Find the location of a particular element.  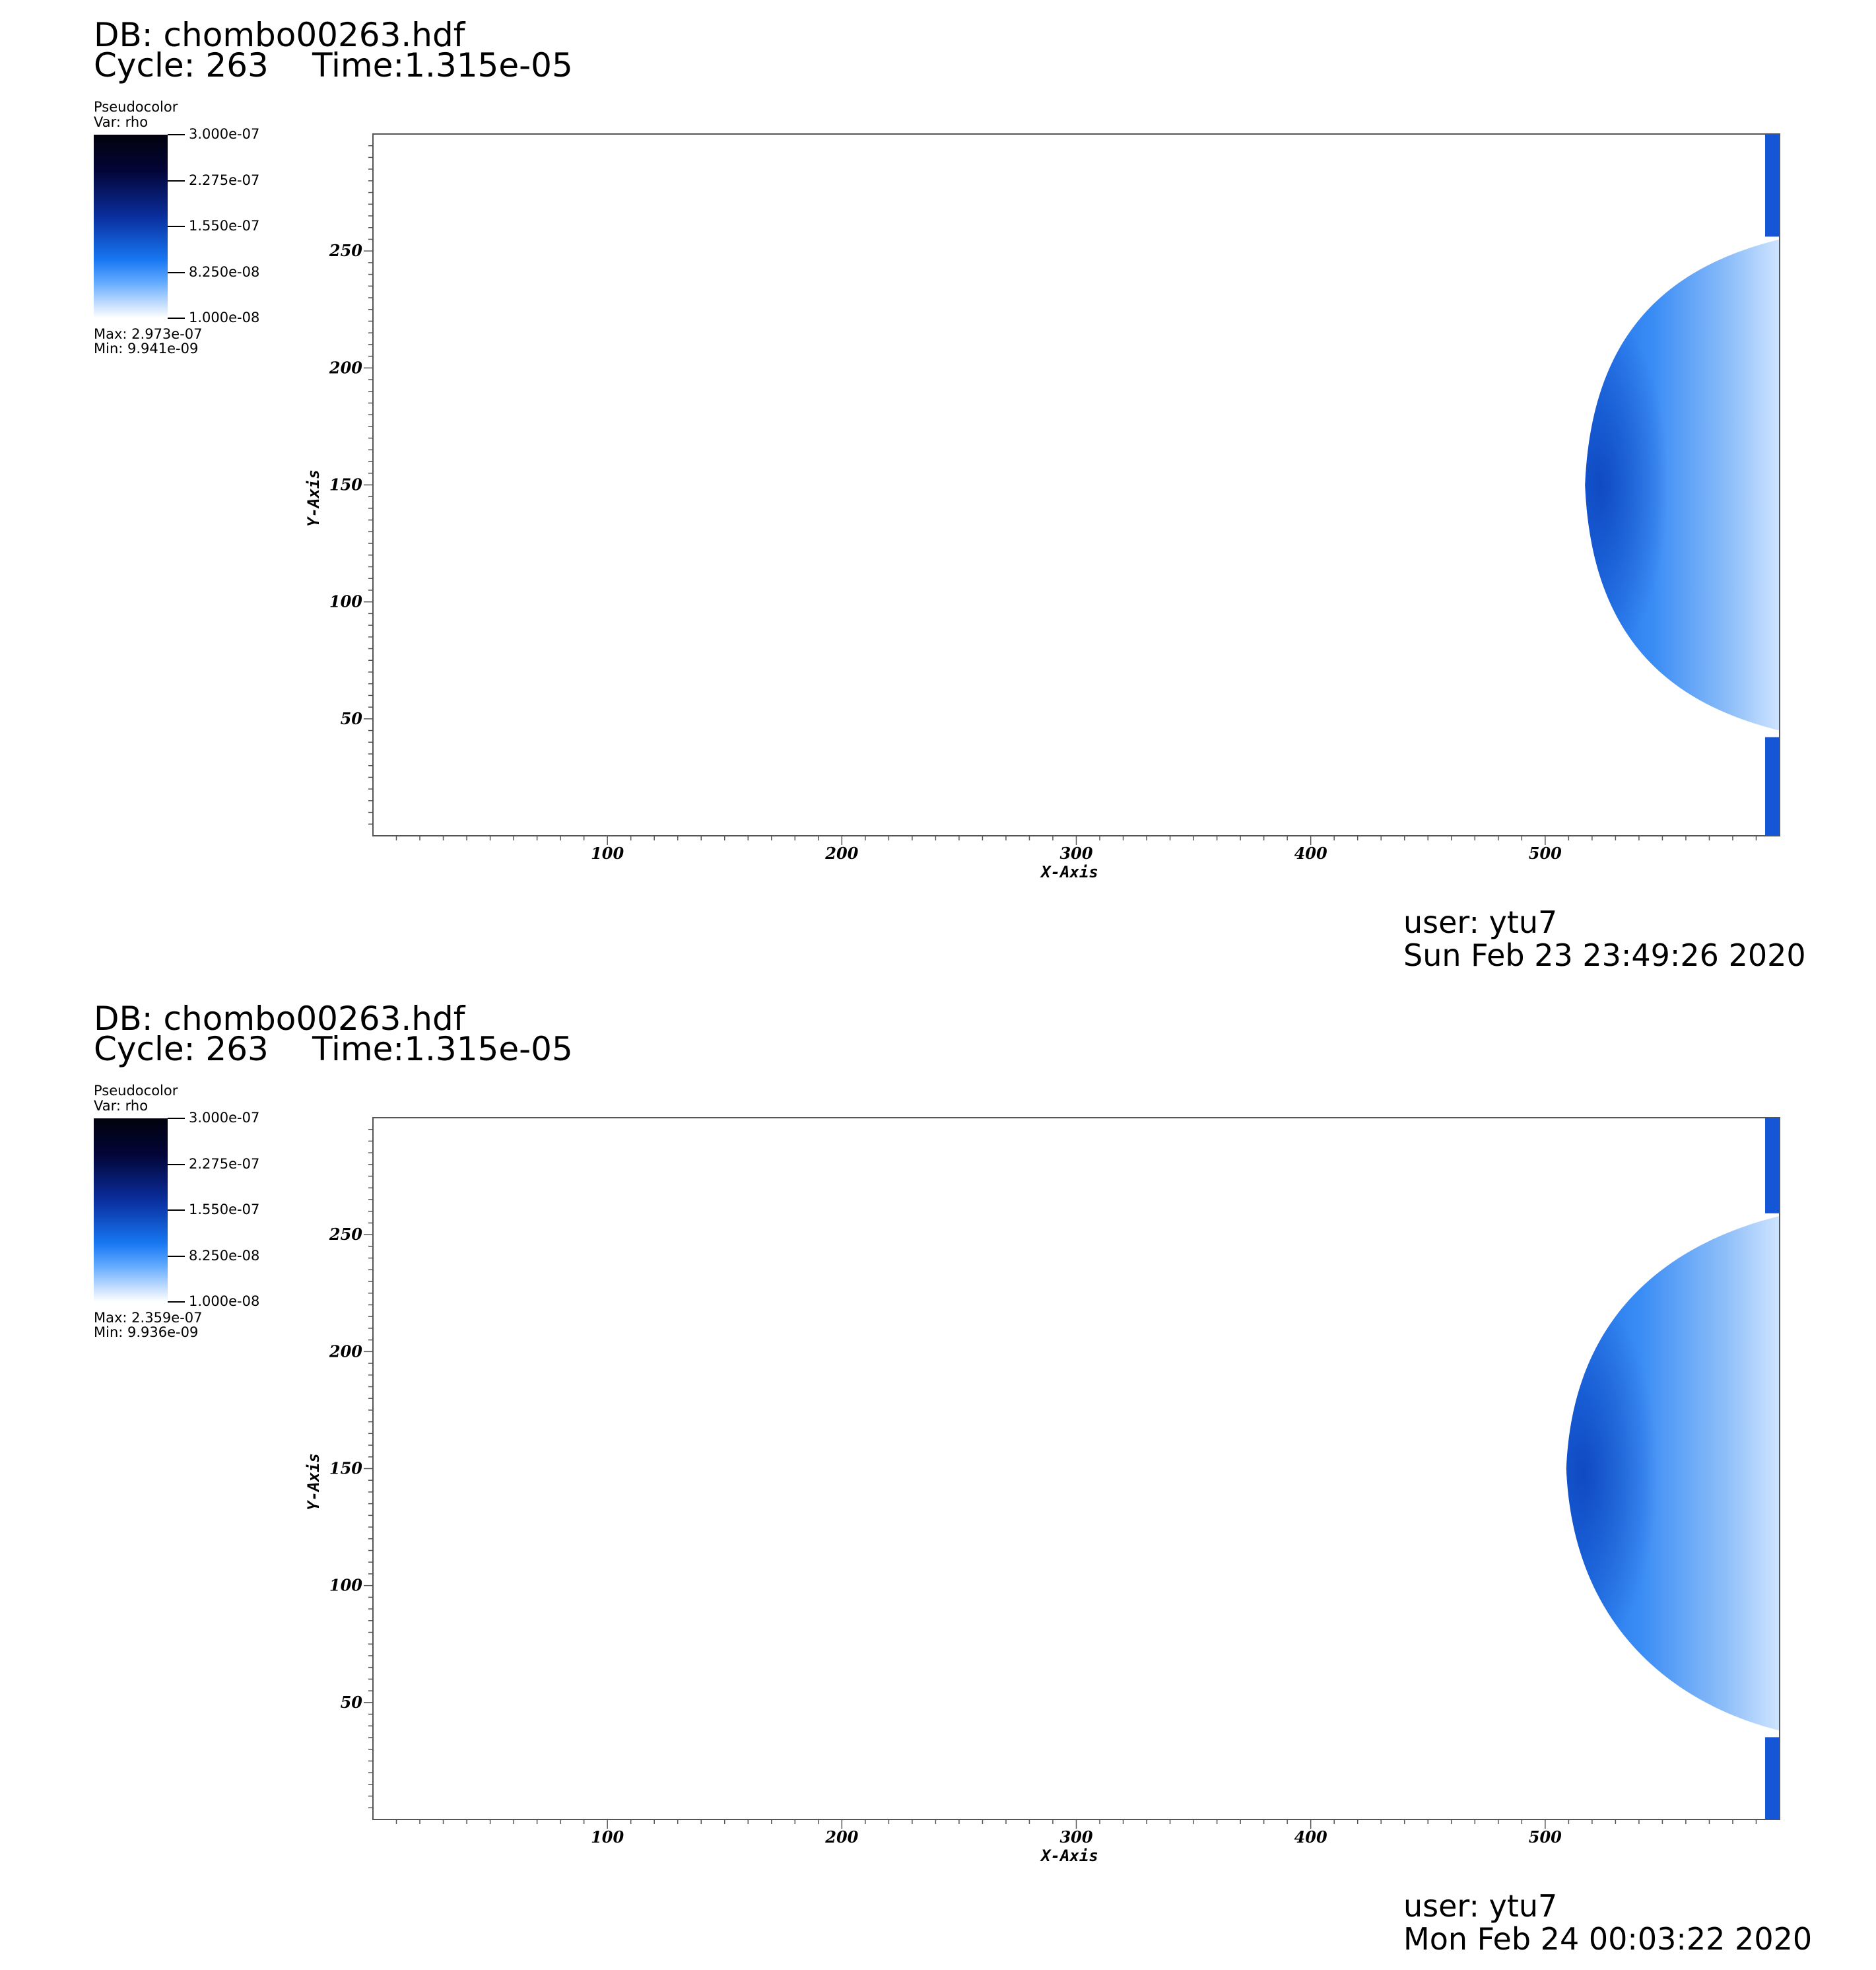

legend-max: Max: 2.973e-07 is located at coordinates (148, 334).